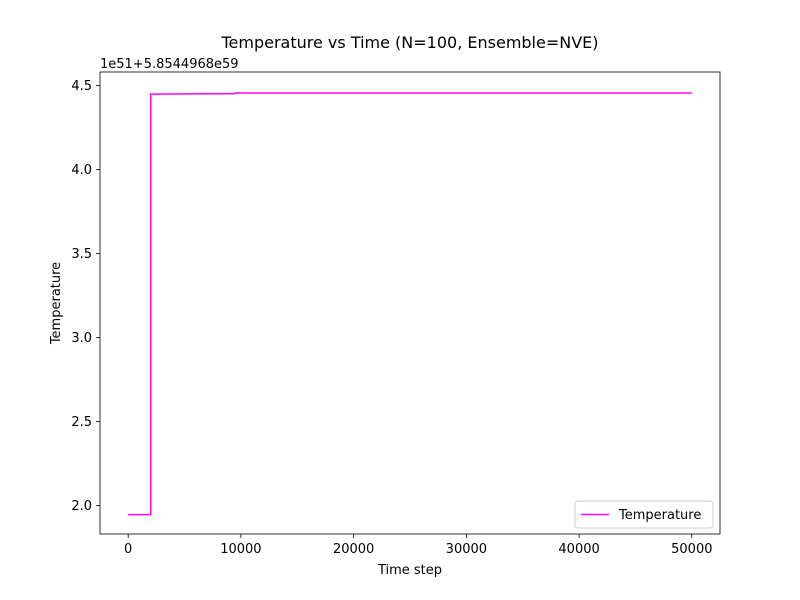  Describe the element at coordinates (169, 64) in the screenshot. I see `y-axis-offset-label: 1e51+5.8544968e59` at that location.